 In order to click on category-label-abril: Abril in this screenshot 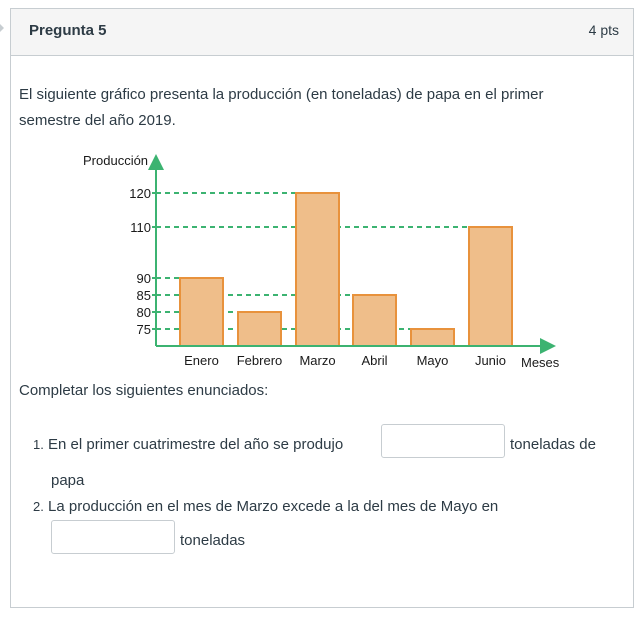, I will do `click(374, 360)`.